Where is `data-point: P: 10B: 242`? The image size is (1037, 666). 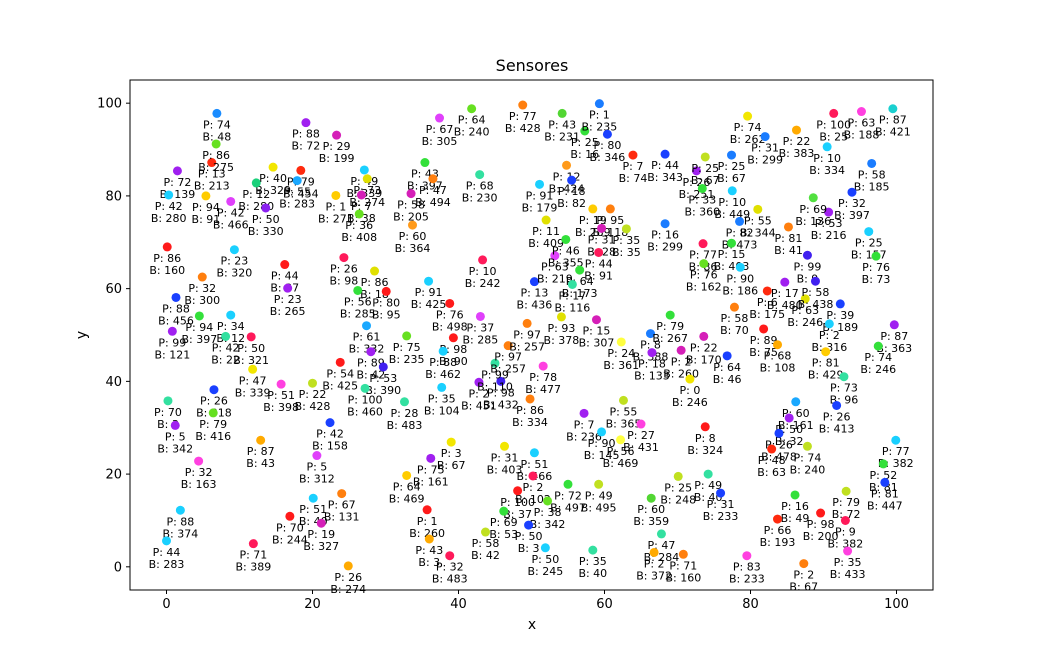
data-point: P: 10B: 242 is located at coordinates (482, 272).